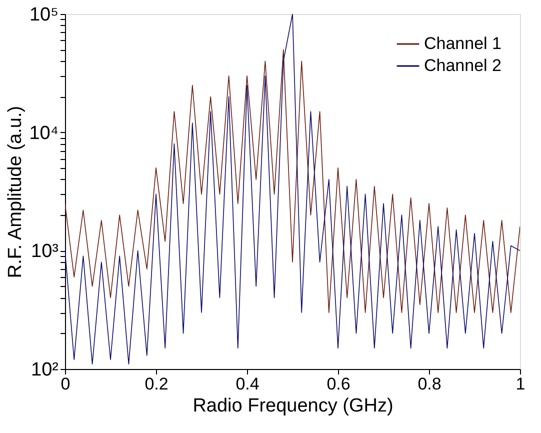 Image resolution: width=541 pixels, height=433 pixels. What do you see at coordinates (15, 192) in the screenshot?
I see `y-axis-title: R.F. Amplitude (a.u.)` at bounding box center [15, 192].